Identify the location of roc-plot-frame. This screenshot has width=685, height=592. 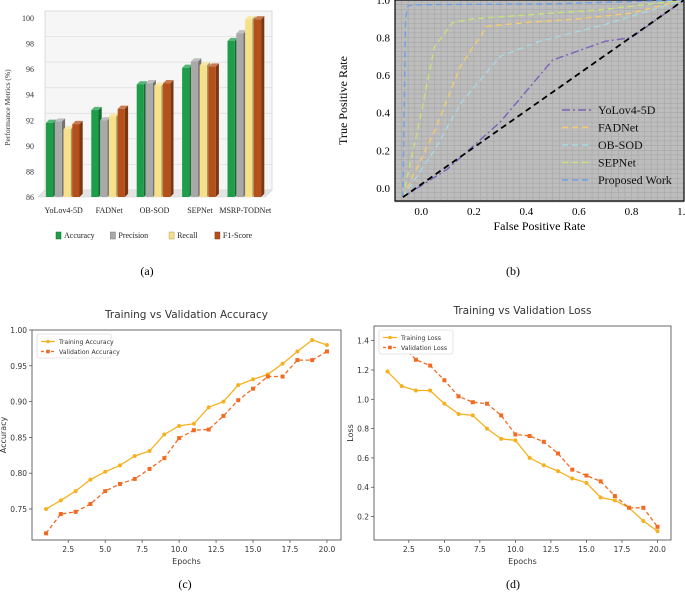
(539, 101).